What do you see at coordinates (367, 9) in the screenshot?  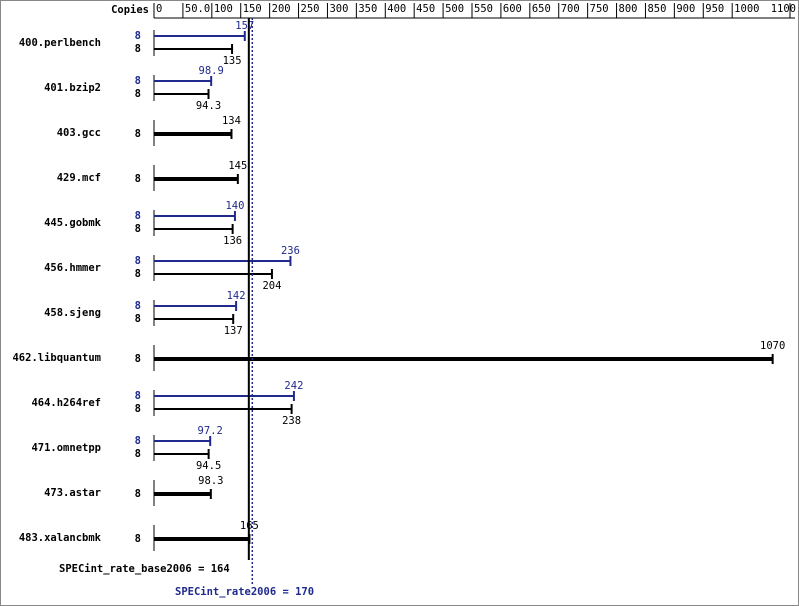 I see `x-tick-label: 350` at bounding box center [367, 9].